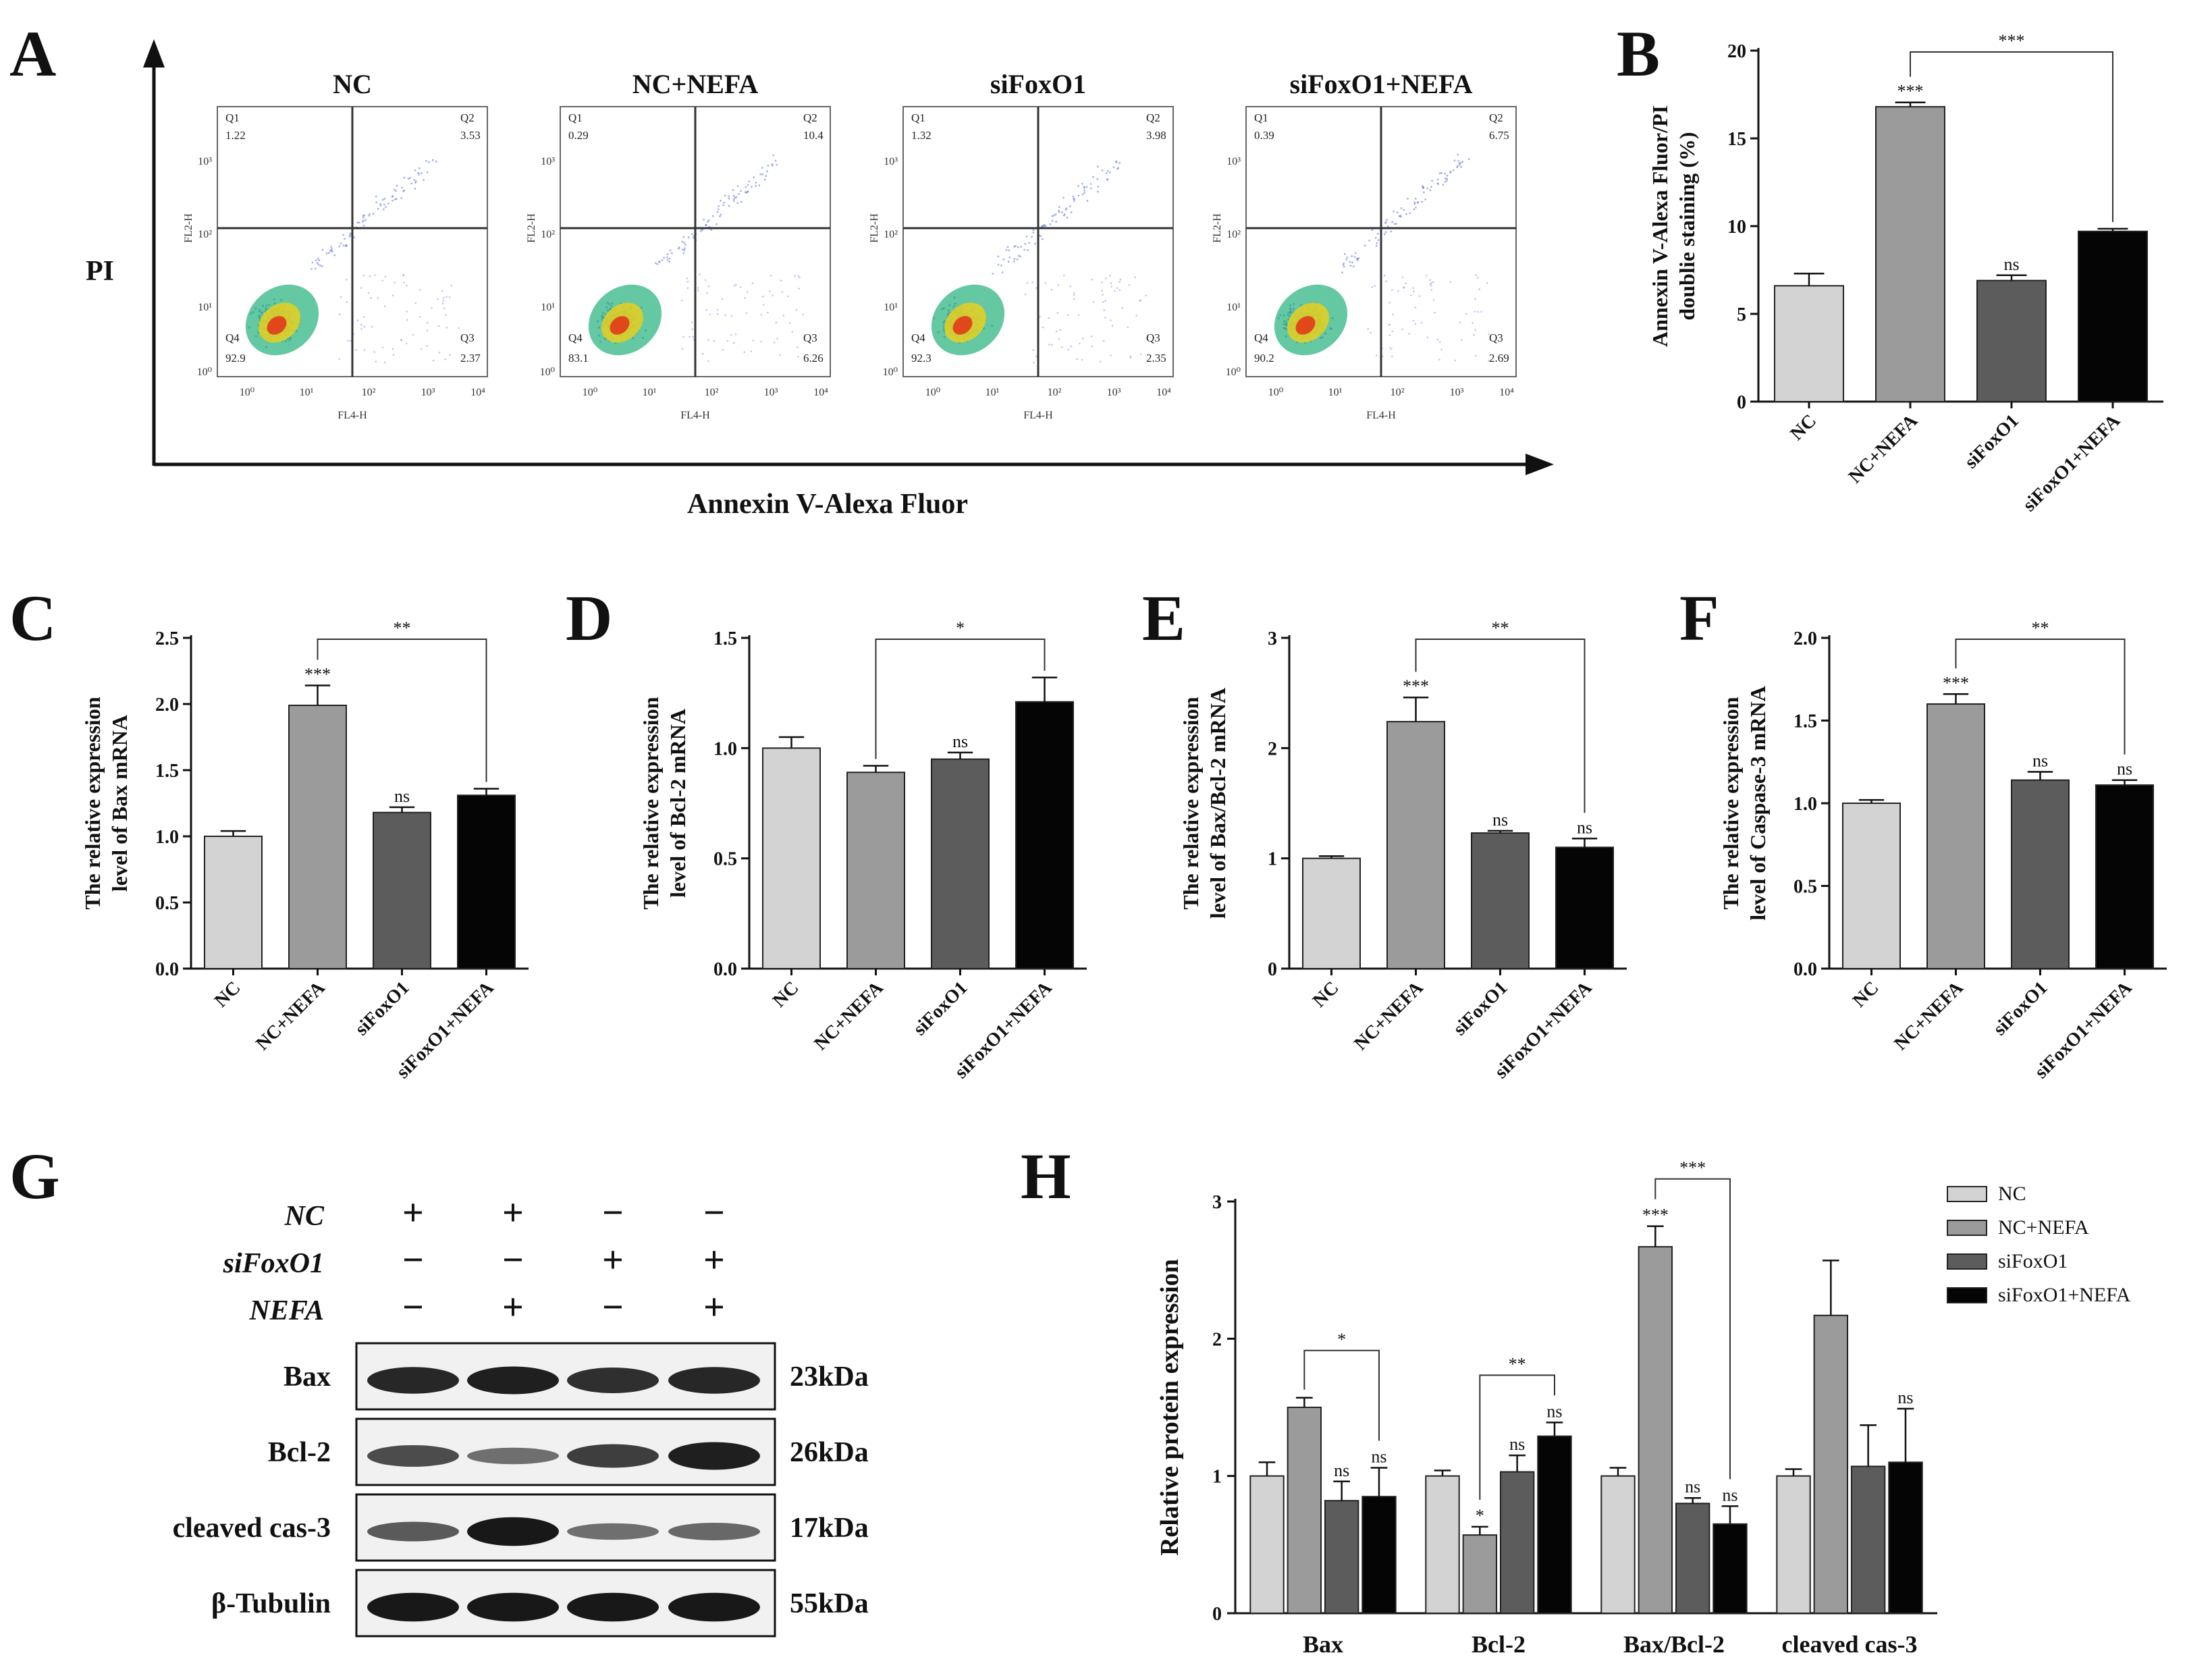 The height and width of the screenshot is (1676, 2212). What do you see at coordinates (307, 1377) in the screenshot?
I see `band-label: Bax` at bounding box center [307, 1377].